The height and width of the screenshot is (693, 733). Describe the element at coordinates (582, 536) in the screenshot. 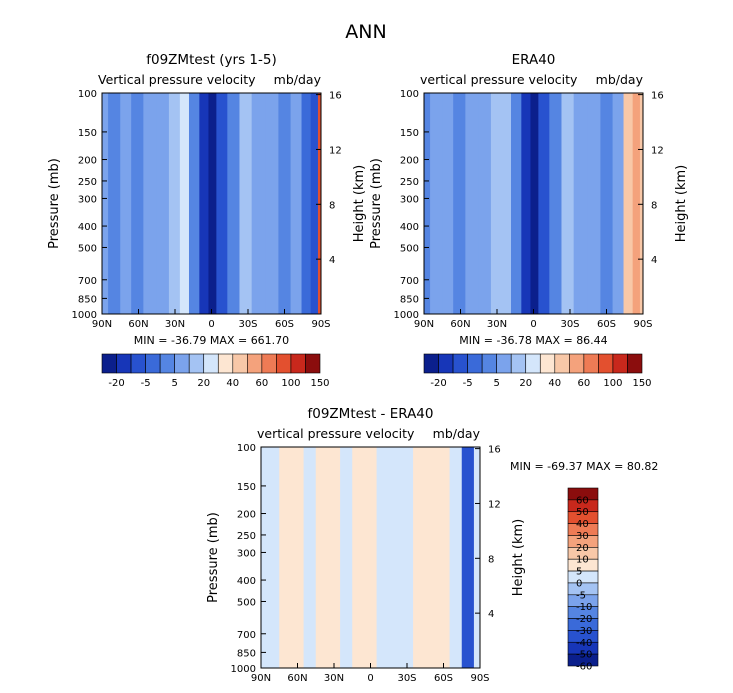

I see `colorbar-label: 30` at that location.